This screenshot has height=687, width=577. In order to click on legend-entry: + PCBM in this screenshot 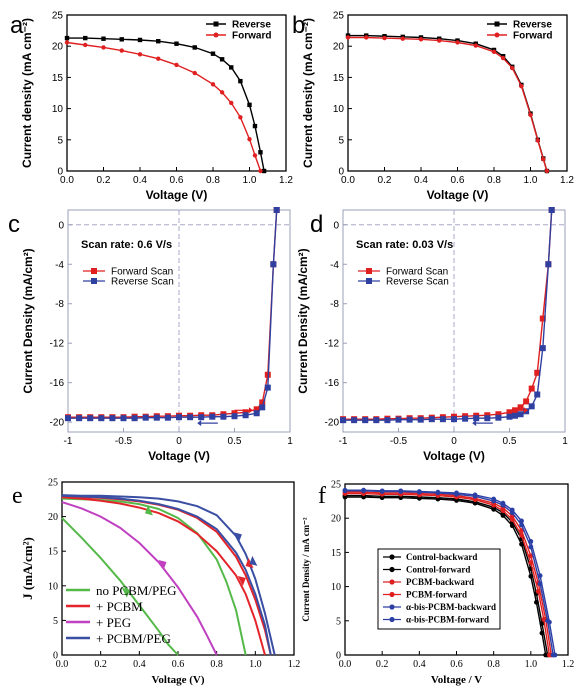, I will do `click(119, 606)`.